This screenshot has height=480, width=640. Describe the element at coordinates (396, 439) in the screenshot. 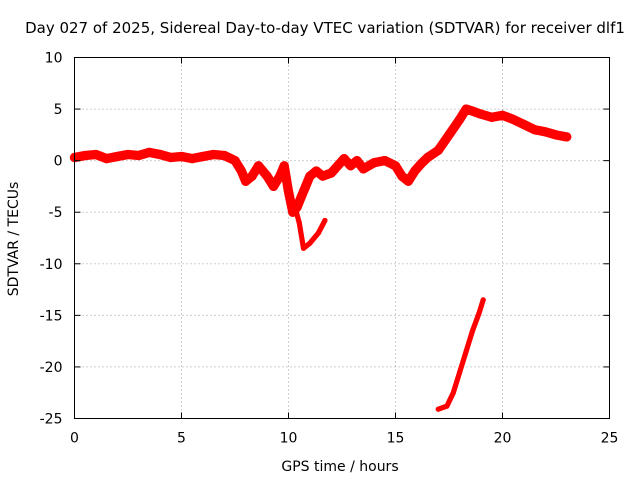

I see `x-tick-label: 15` at that location.